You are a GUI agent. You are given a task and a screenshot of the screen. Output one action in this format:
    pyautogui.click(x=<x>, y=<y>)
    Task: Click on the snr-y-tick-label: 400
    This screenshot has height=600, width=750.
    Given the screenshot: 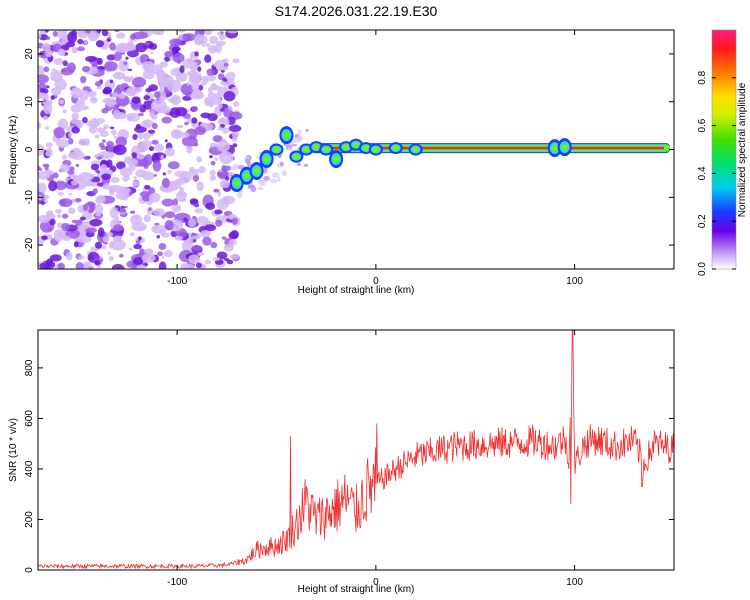 What is the action you would take?
    pyautogui.click(x=29, y=468)
    